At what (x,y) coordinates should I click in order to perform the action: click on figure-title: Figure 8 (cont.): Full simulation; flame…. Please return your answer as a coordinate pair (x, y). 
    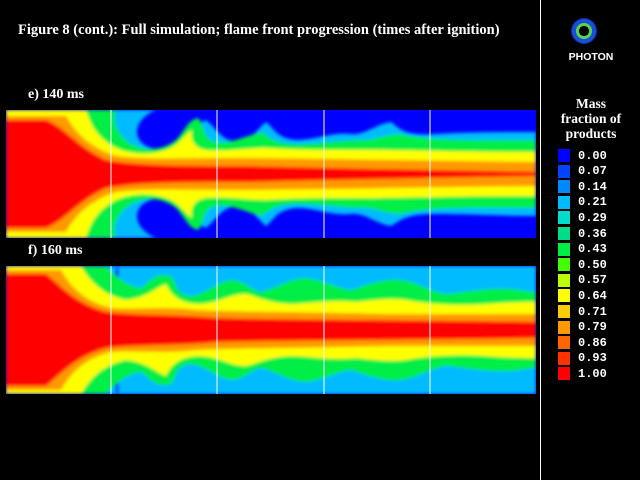
    Looking at the image, I should click on (259, 30).